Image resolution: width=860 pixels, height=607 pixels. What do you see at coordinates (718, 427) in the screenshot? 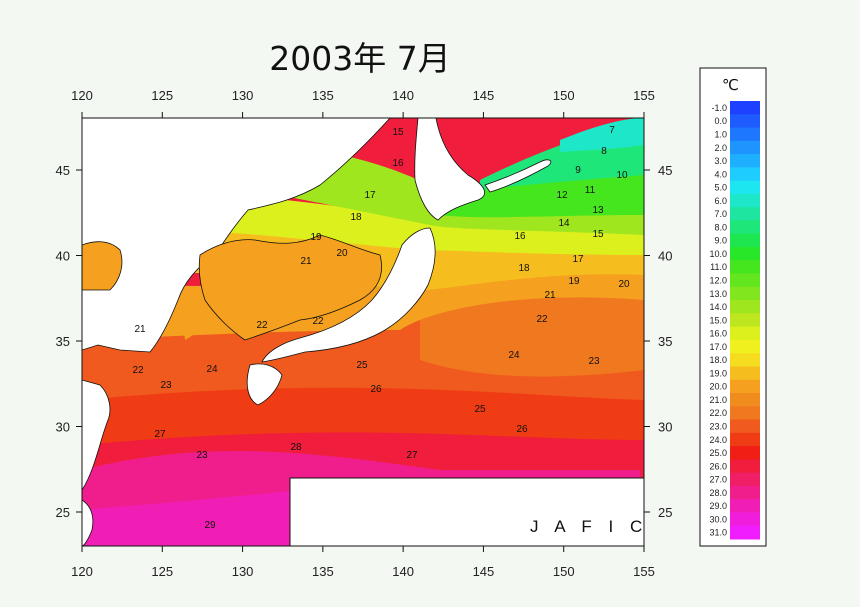
I see `colorbar-label: 23.0` at bounding box center [718, 427].